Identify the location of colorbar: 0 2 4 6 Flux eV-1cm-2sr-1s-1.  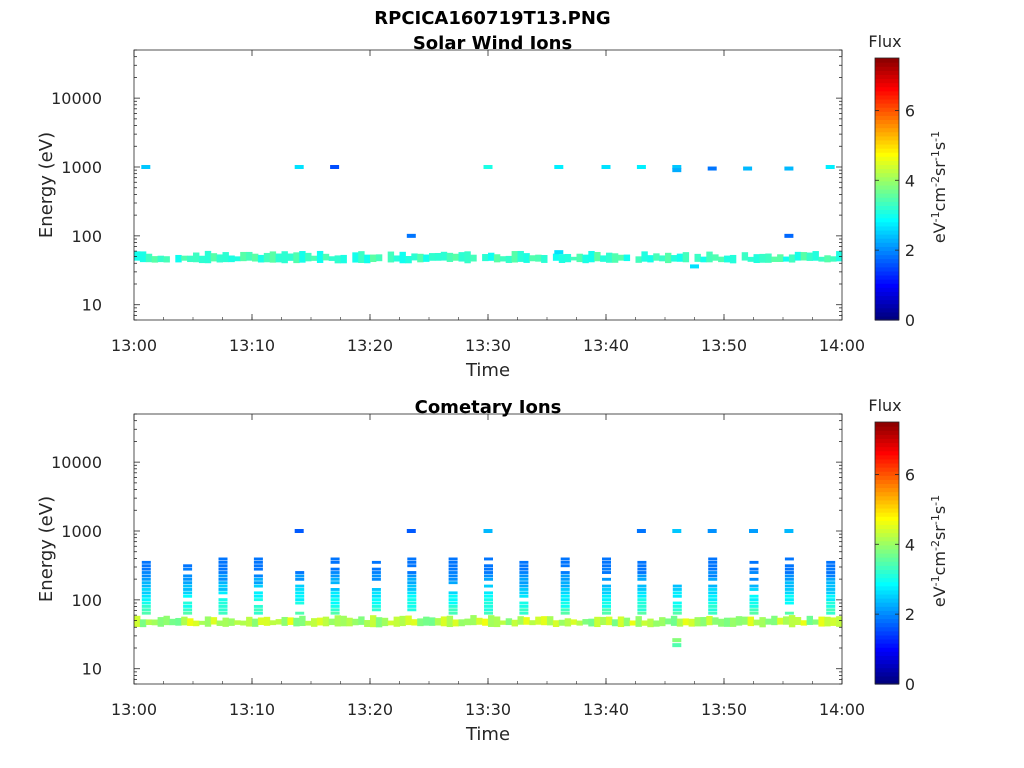
(908, 545).